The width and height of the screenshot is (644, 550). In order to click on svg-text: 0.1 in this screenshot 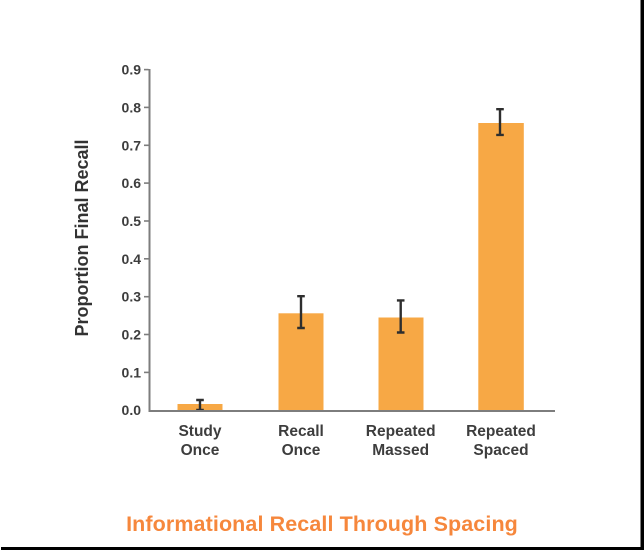, I will do `click(132, 372)`.